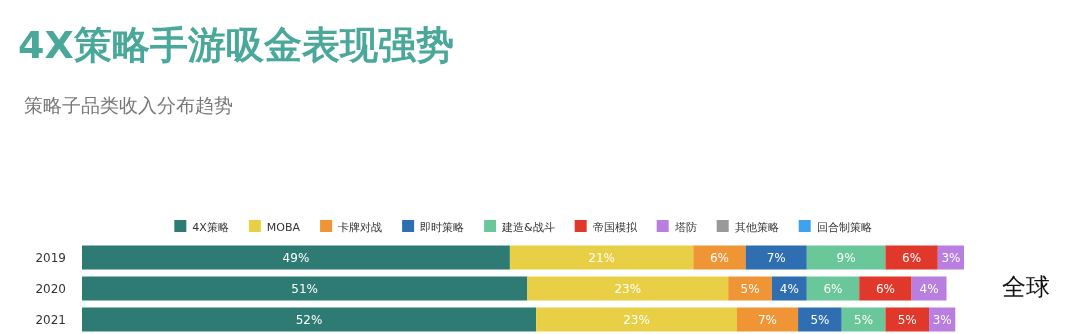  I want to click on y-tick-label: 2019, so click(50, 257).